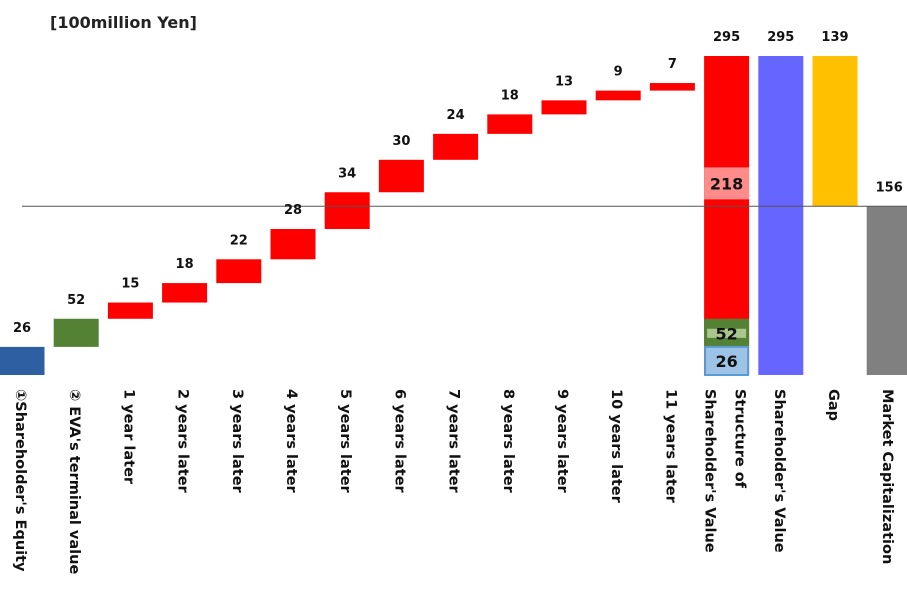 This screenshot has width=907, height=597. What do you see at coordinates (345, 441) in the screenshot?
I see `category-label-y5: 5 years later` at bounding box center [345, 441].